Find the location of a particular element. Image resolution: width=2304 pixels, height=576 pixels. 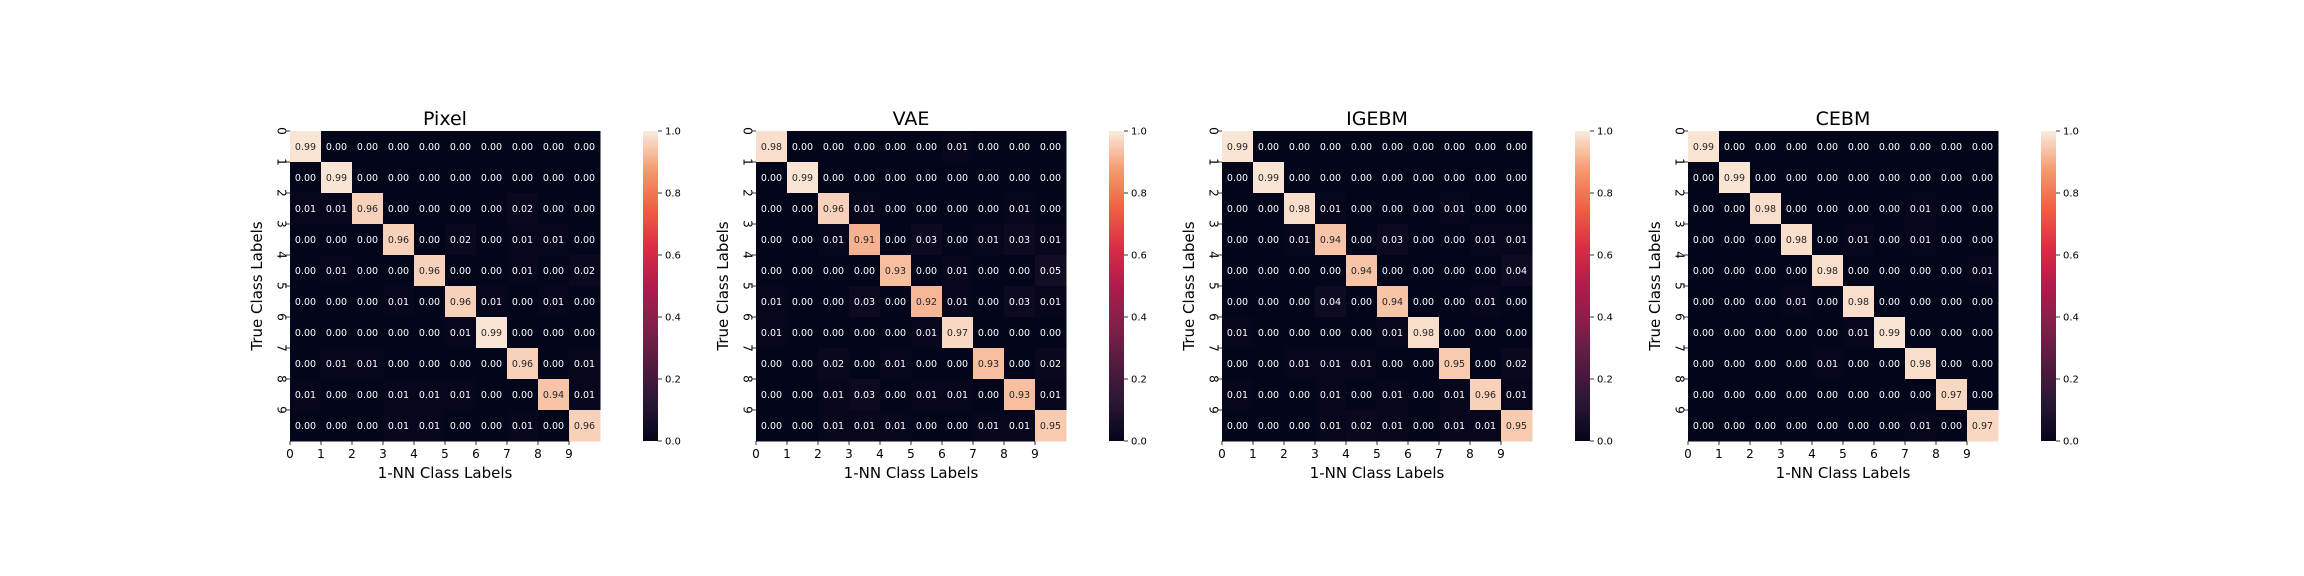

panel-title: IGEBM is located at coordinates (1377, 119).